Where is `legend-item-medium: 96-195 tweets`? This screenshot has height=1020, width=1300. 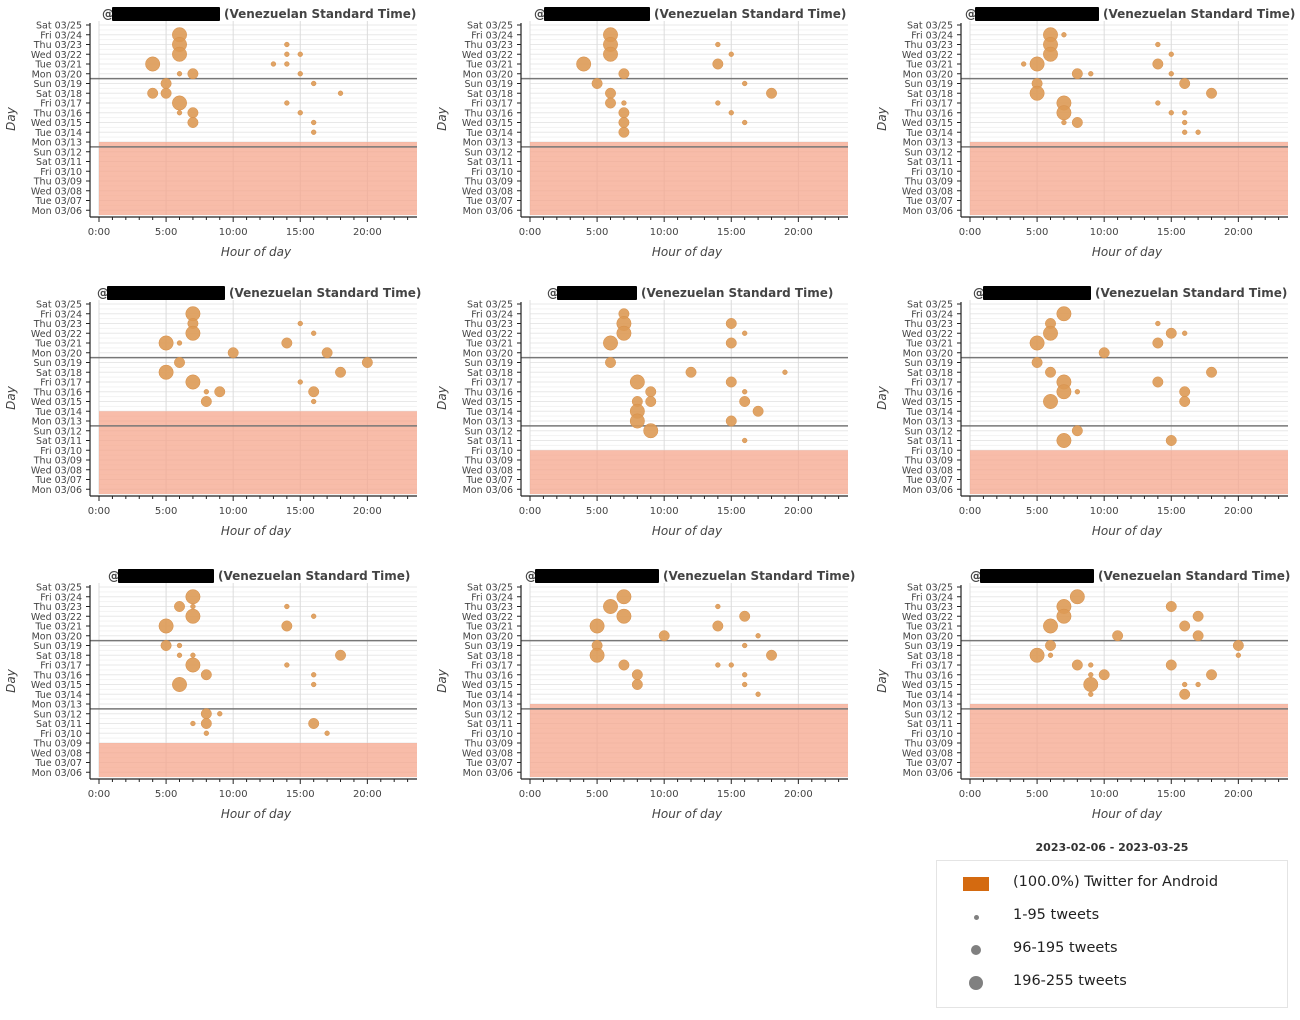 legend-item-medium: 96-195 tweets is located at coordinates (1112, 950).